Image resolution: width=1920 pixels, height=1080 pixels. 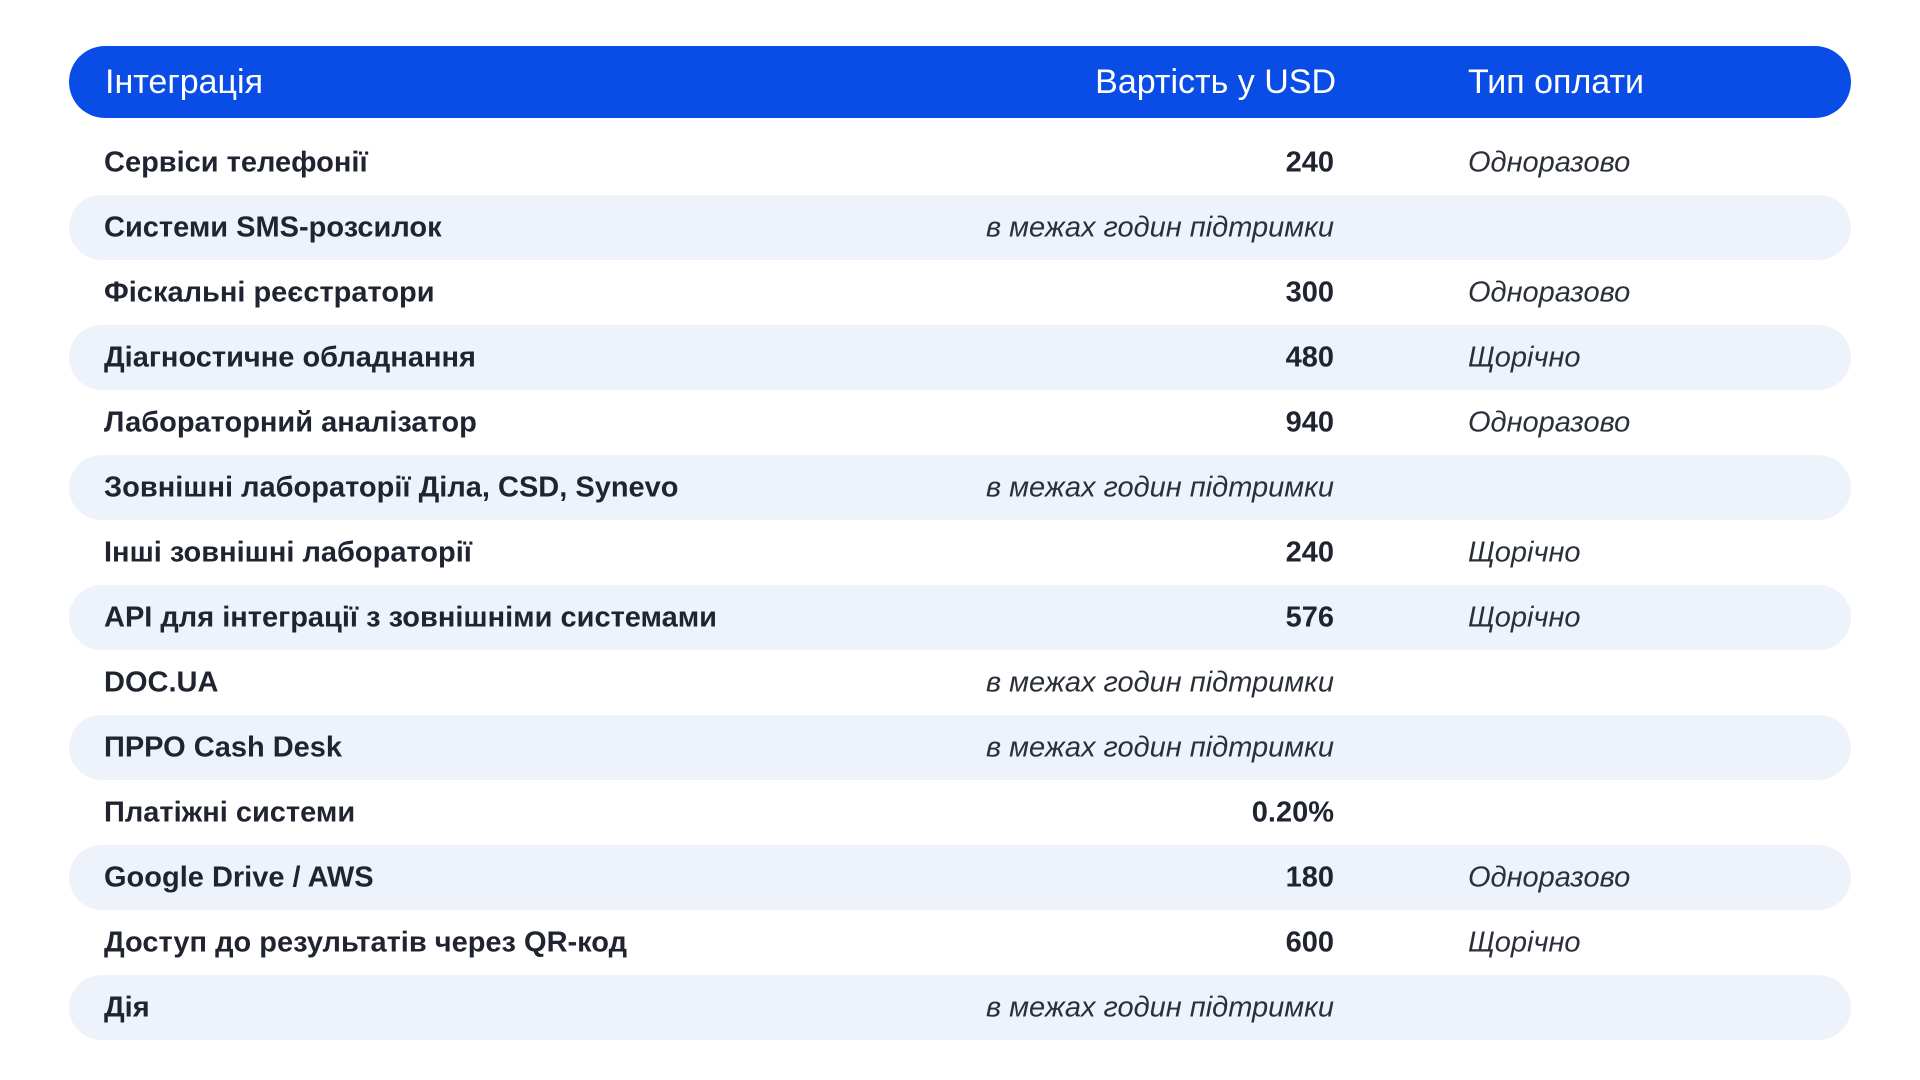 I want to click on table-header: Інтеграція Вартість у USD Тип оплати, so click(x=960, y=82).